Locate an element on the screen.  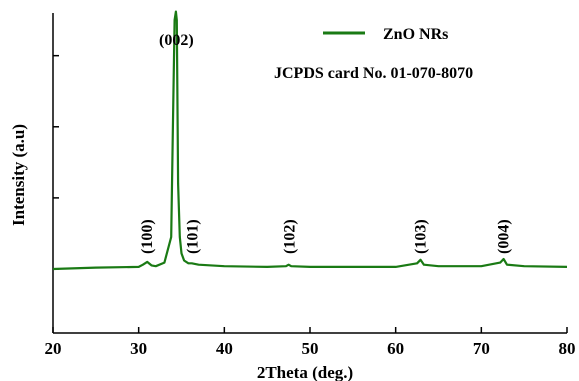
x-tick-label: 20 is located at coordinates (53, 348).